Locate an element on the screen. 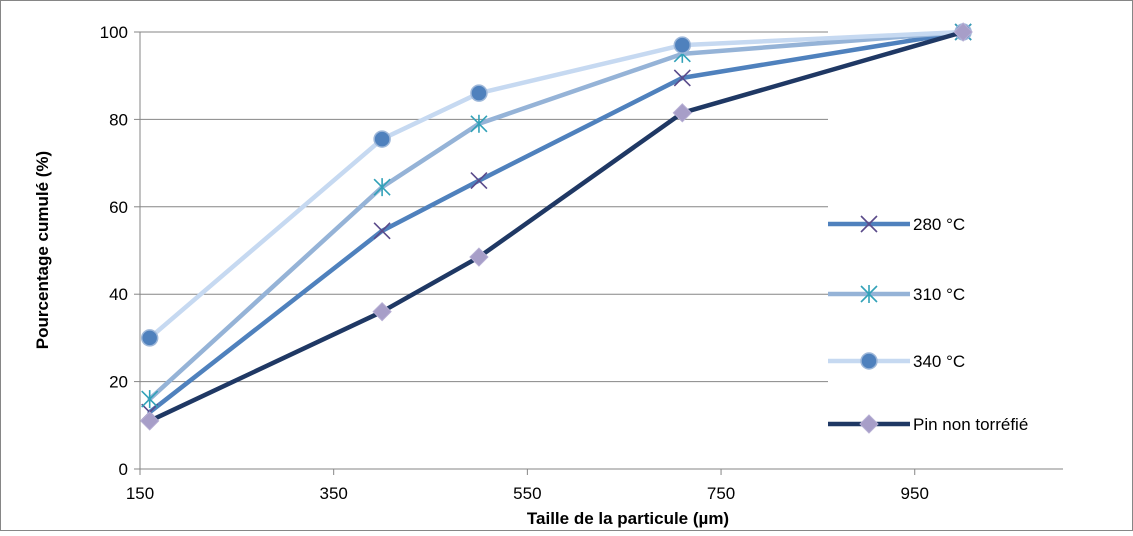  x-axis-title: Taille de la particule (µm) is located at coordinates (628, 518).